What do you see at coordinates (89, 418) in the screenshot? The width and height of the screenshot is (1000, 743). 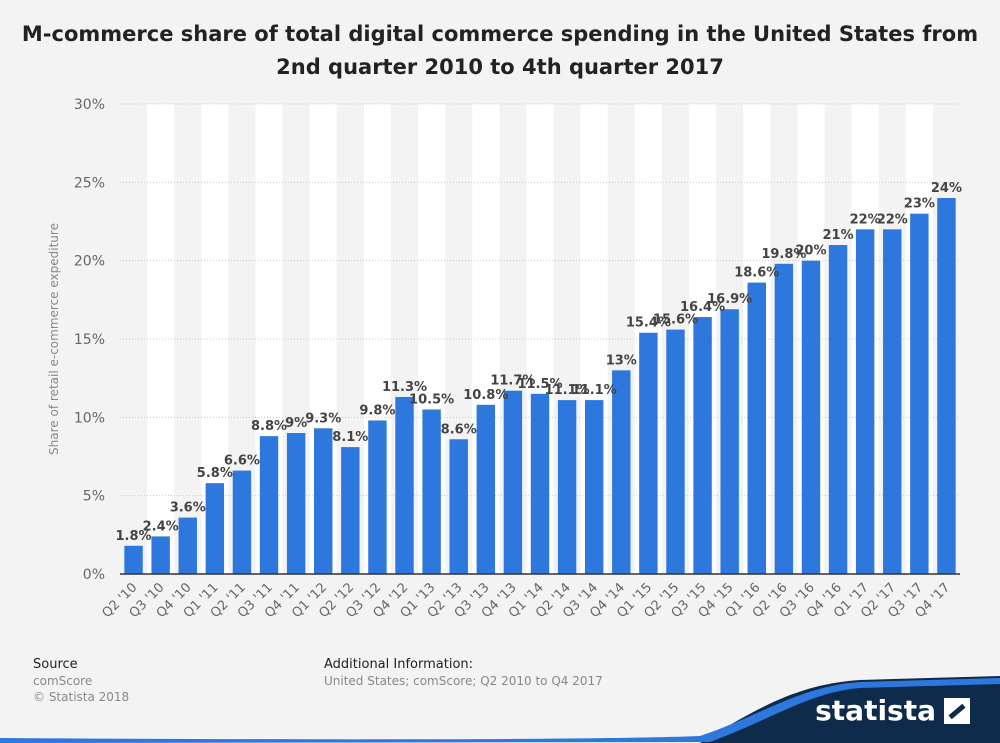 I see `y-tick-label: 10%` at bounding box center [89, 418].